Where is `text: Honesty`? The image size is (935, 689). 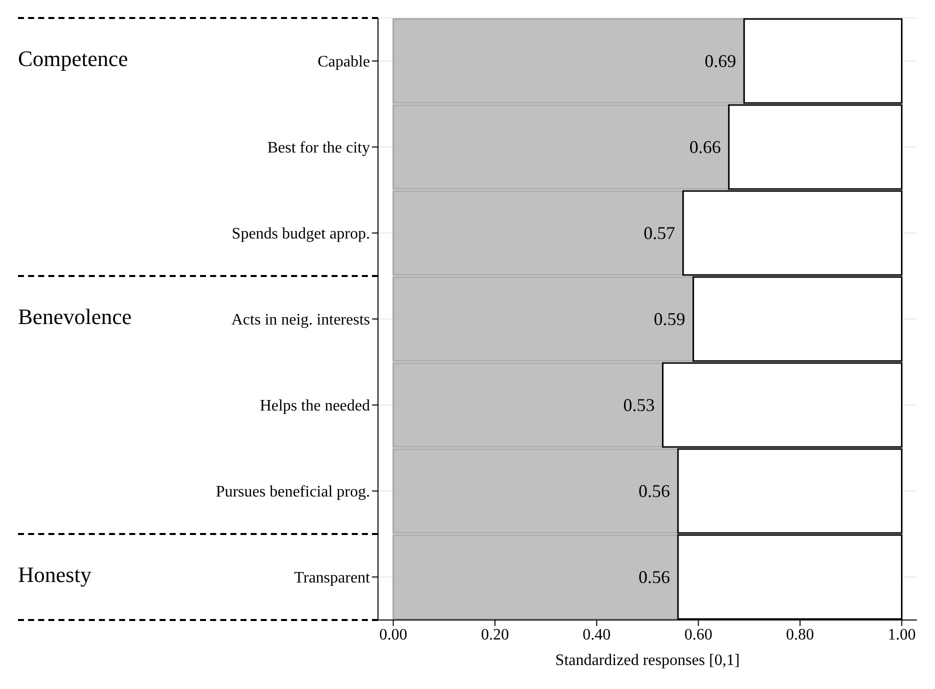
text: Honesty is located at coordinates (55, 575).